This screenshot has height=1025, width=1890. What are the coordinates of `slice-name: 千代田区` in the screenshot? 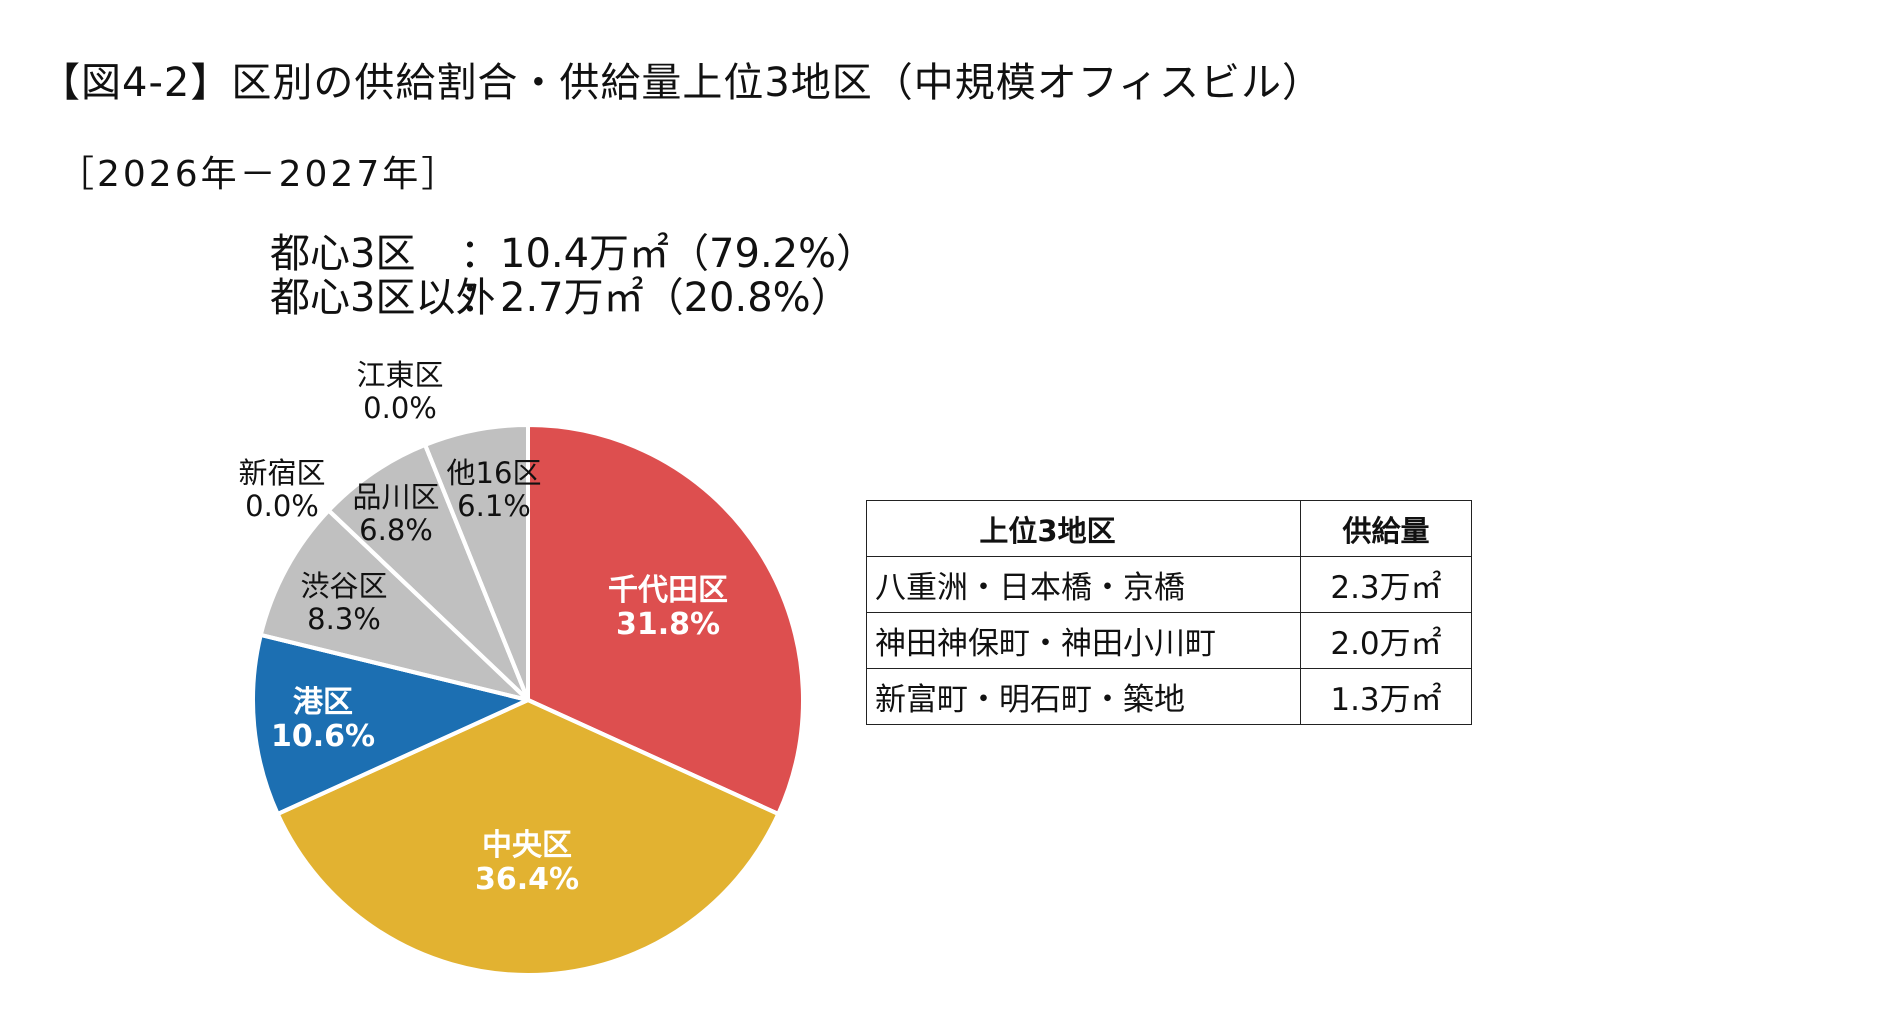 It's located at (668, 590).